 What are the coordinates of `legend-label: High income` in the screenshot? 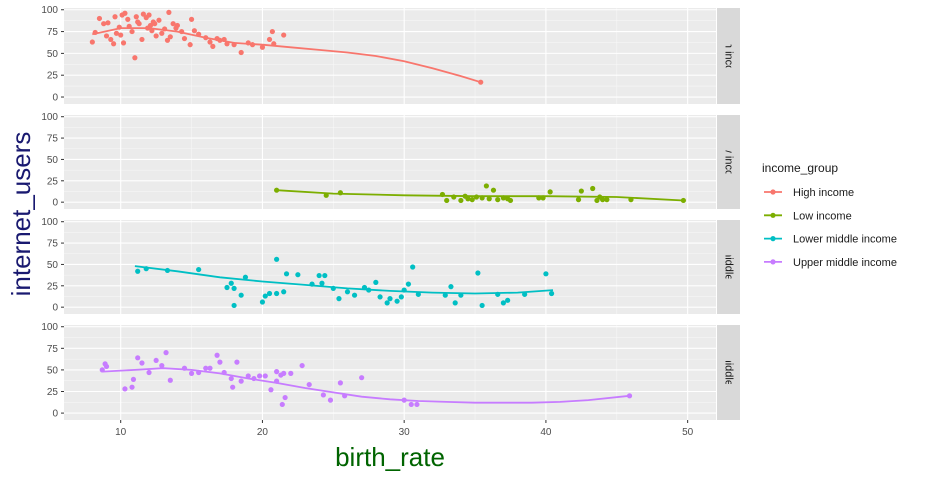 It's located at (823, 193).